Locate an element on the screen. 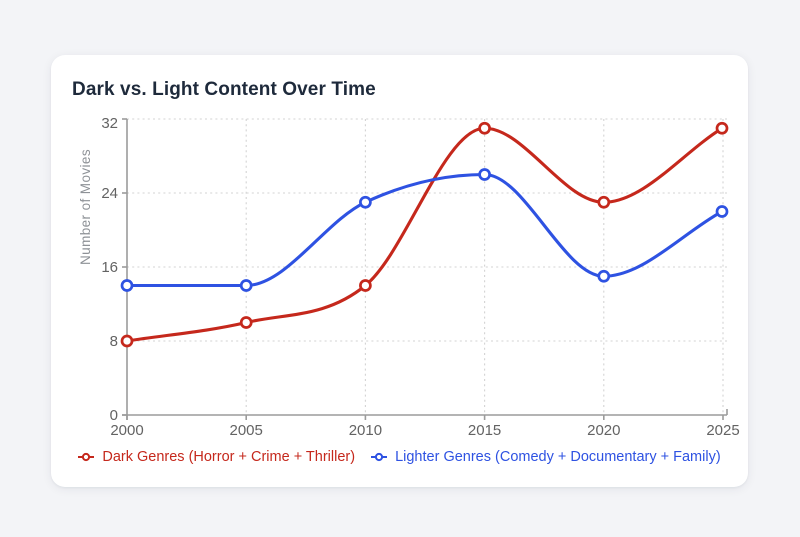  x-tick-label: 2005 is located at coordinates (246, 430).